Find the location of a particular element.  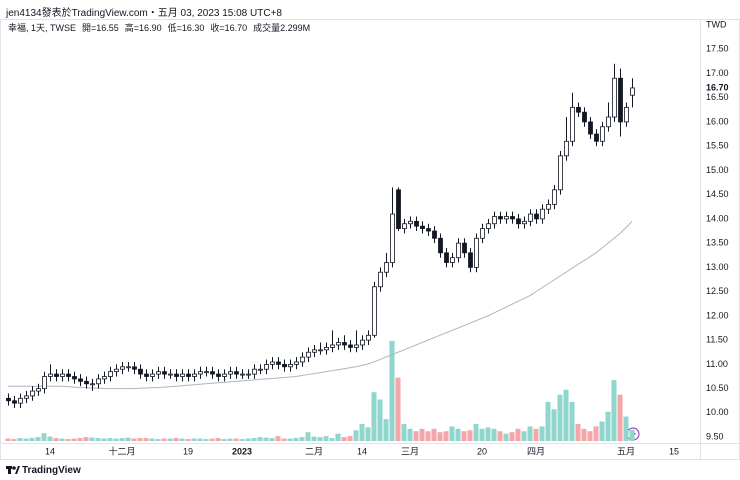

brand-logo is located at coordinates (13, 470).